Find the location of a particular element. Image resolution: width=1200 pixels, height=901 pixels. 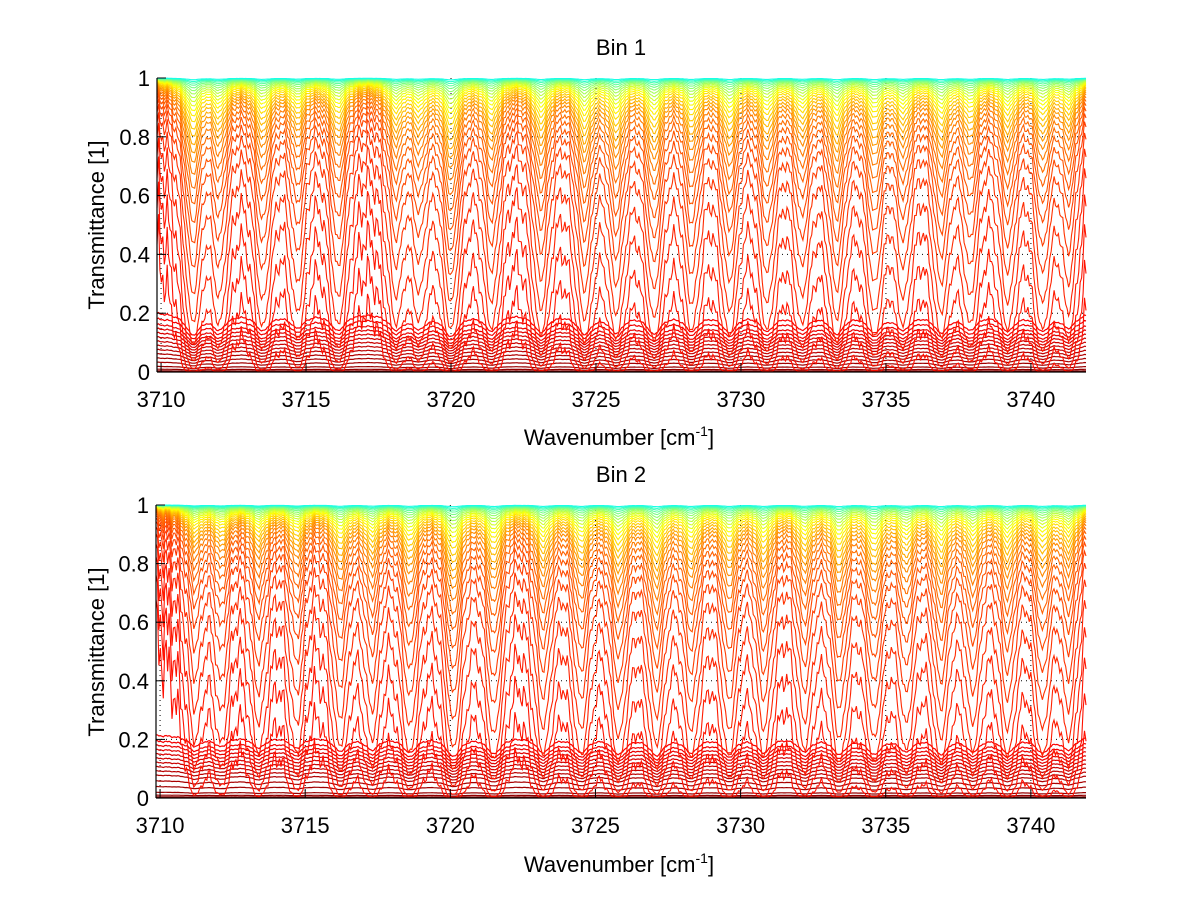

subplot-title: Bin 2 is located at coordinates (621, 474).